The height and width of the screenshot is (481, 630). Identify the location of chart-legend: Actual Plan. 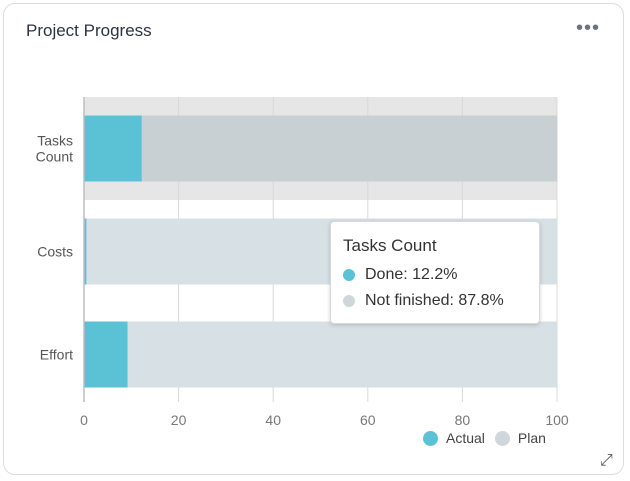
(489, 438).